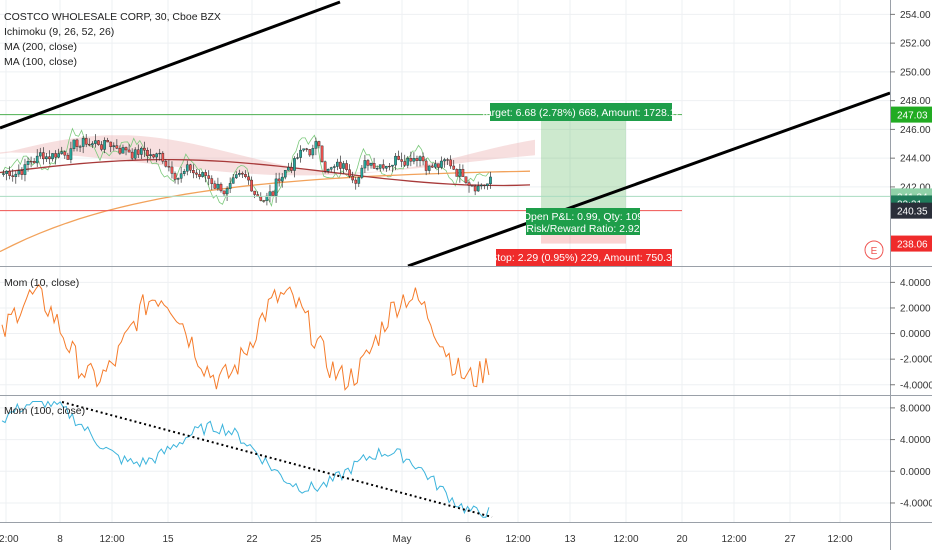 The height and width of the screenshot is (550, 932). What do you see at coordinates (911, 456) in the screenshot?
I see `mom100-axis: 8.0000 4.0000 0.0000 -4.0000` at bounding box center [911, 456].